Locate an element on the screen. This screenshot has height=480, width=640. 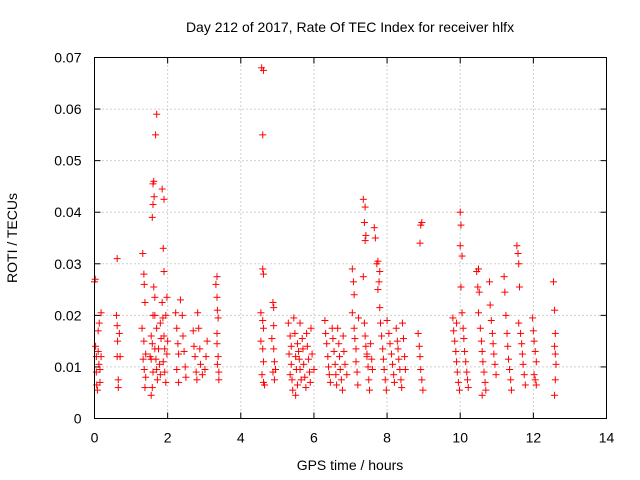
y-tick-label: 0 is located at coordinates (78, 419).